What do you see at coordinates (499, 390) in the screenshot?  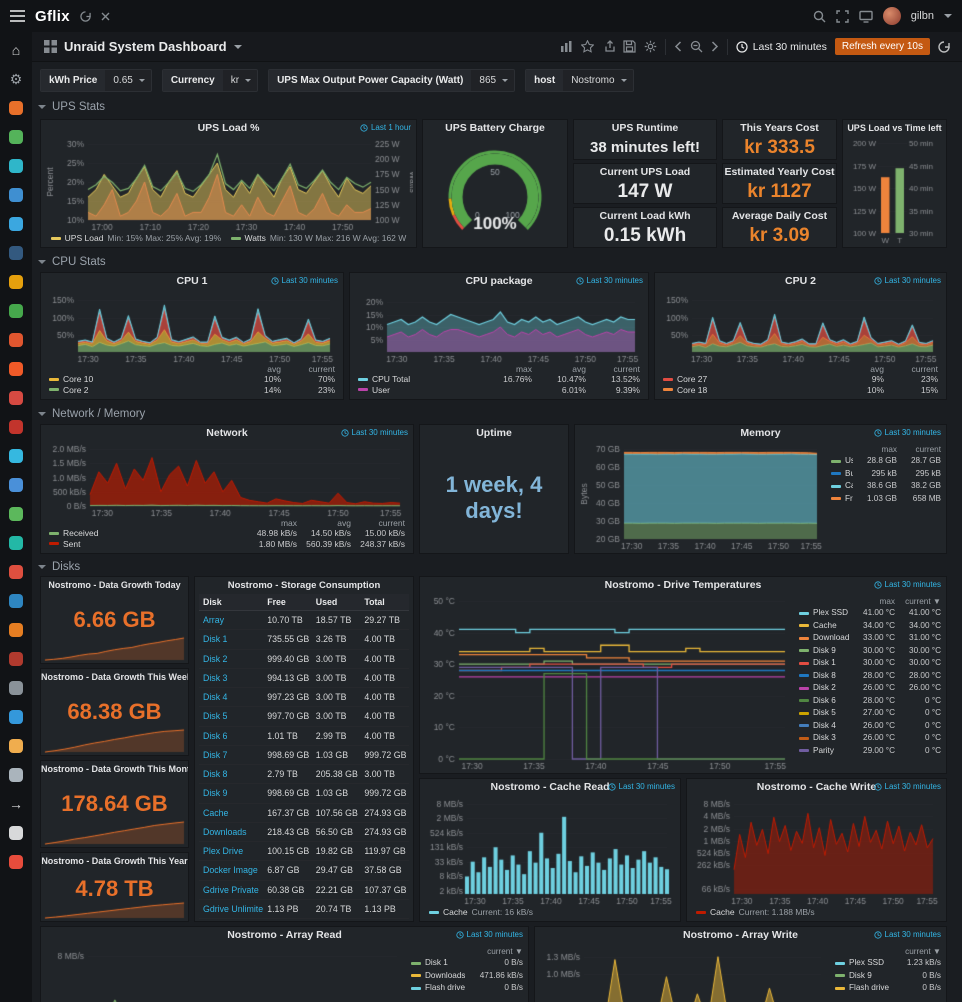 I see `legend-row: User 6.01% 9.39%` at bounding box center [499, 390].